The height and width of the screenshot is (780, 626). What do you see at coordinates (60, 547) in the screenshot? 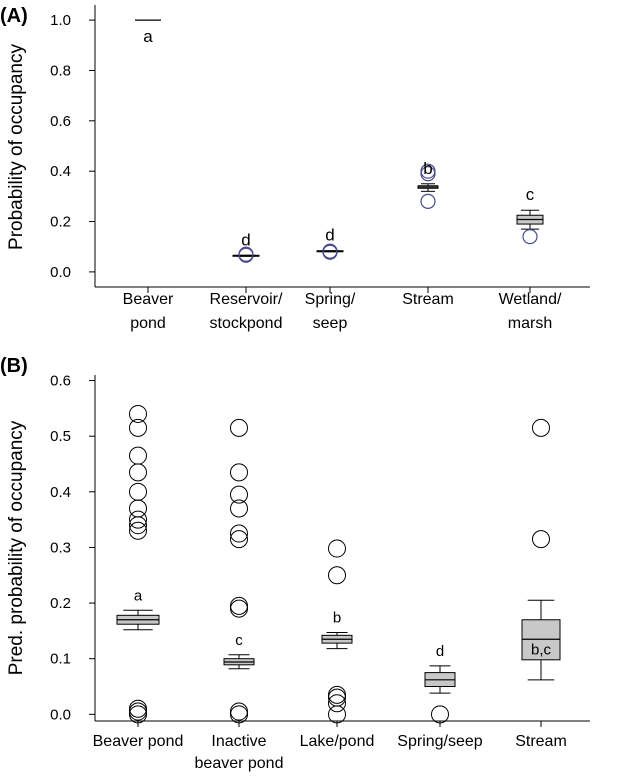
I see `y-tick-label: 0.3` at bounding box center [60, 547].